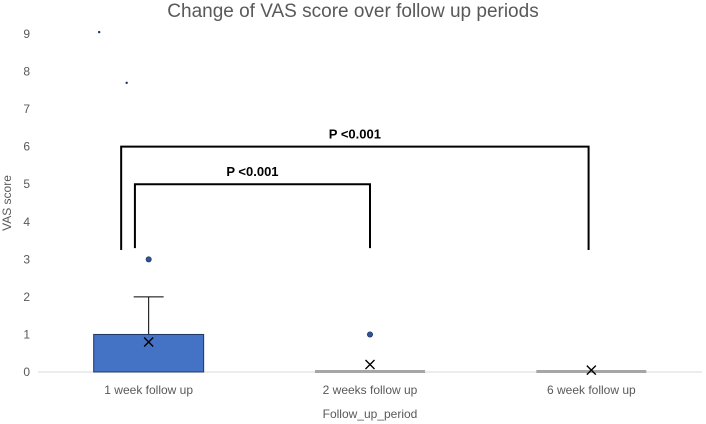 This screenshot has height=424, width=706. Describe the element at coordinates (26, 372) in the screenshot. I see `y-tick-label: 0` at that location.